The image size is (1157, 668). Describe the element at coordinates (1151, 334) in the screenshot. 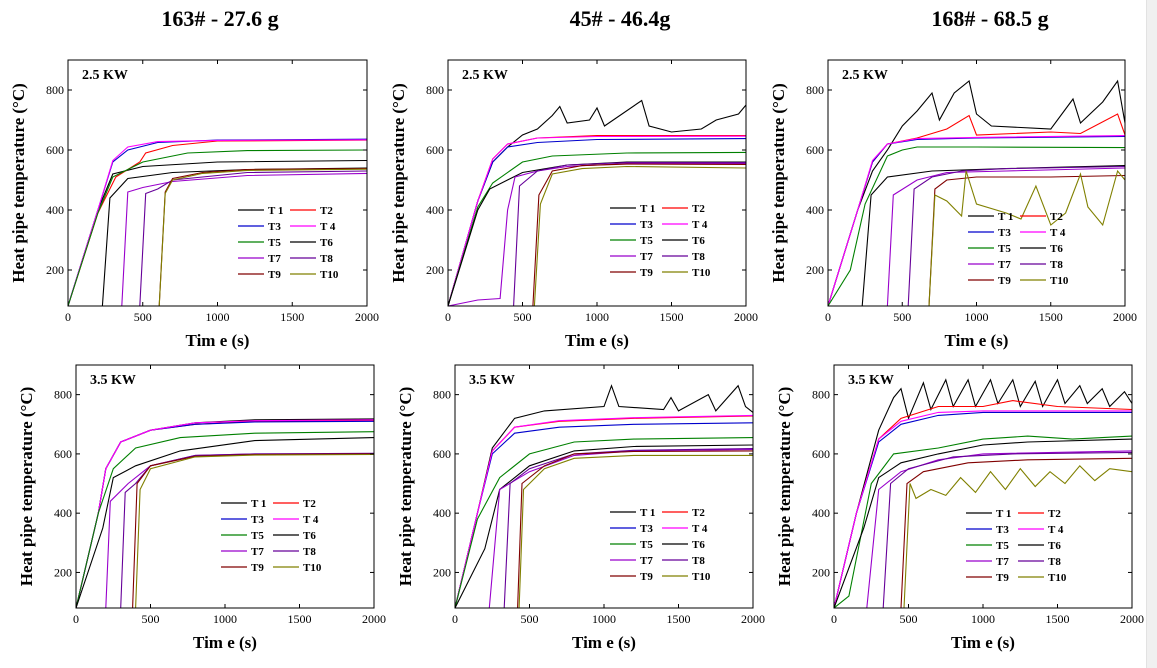

I see `vertical-scrollbar` at that location.